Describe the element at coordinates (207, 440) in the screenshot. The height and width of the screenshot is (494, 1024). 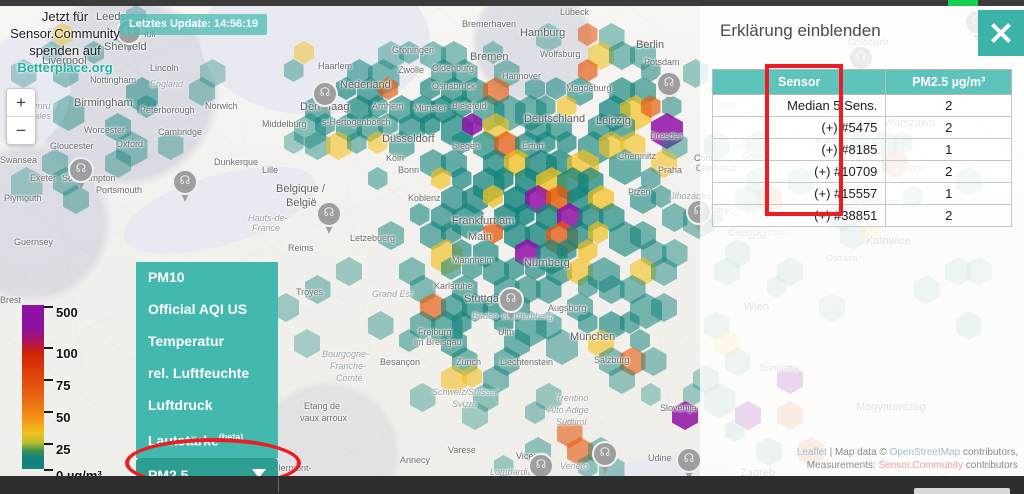
I see `dropdown-option-lautstaerke: Lautstärke(beta)` at that location.